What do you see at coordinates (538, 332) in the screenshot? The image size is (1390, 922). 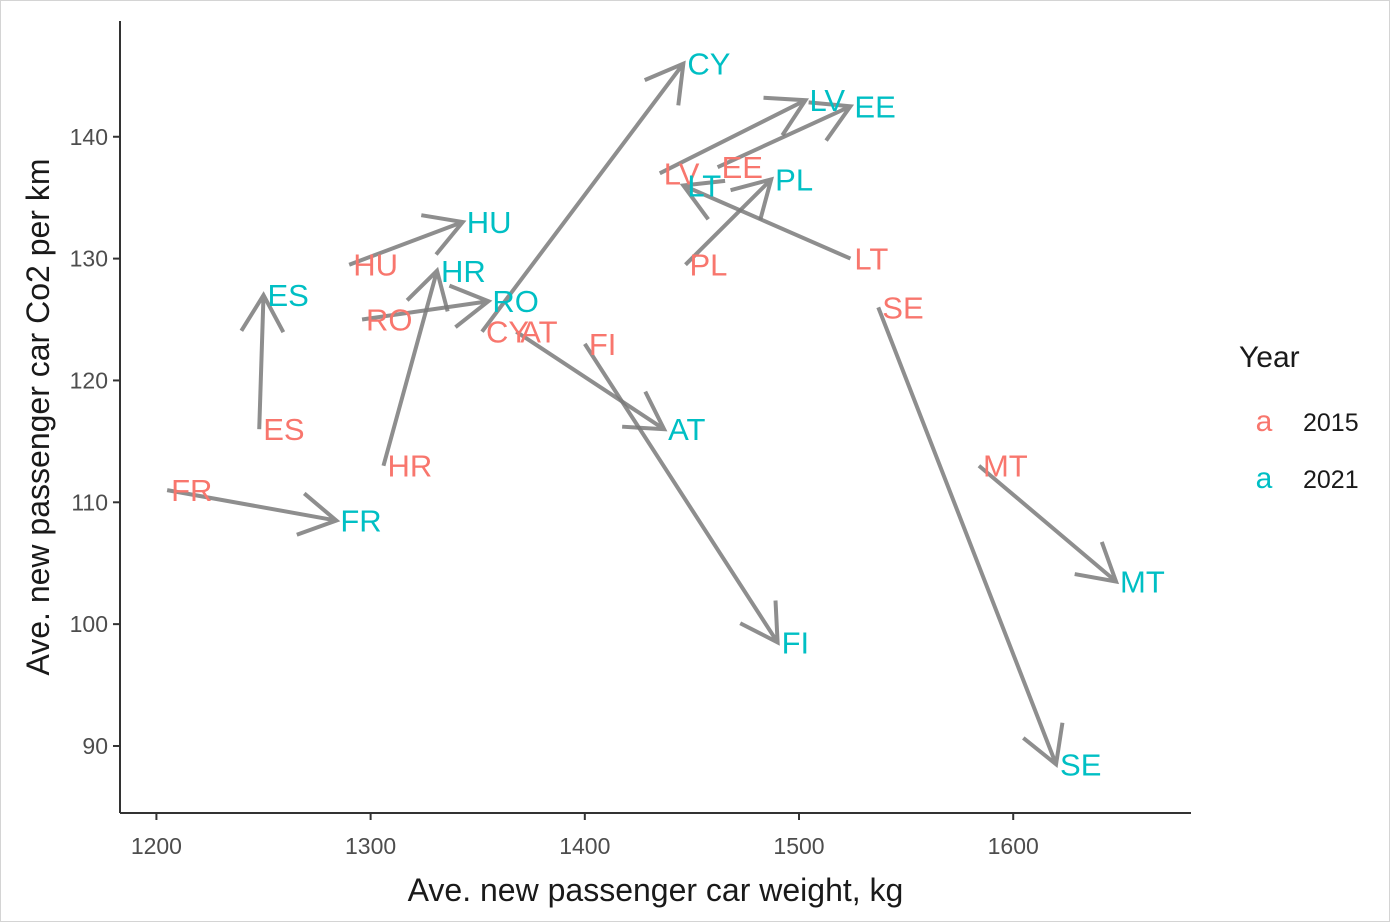 I see `point-label-at-2015: AT` at bounding box center [538, 332].